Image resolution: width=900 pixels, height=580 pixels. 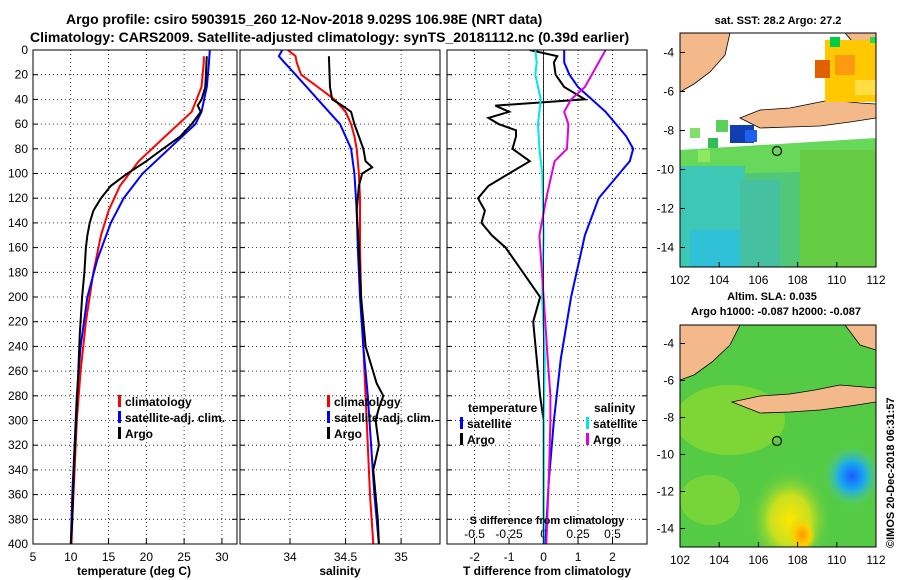 What do you see at coordinates (543, 557) in the screenshot?
I see `t-diff-tick-label: 0` at bounding box center [543, 557].